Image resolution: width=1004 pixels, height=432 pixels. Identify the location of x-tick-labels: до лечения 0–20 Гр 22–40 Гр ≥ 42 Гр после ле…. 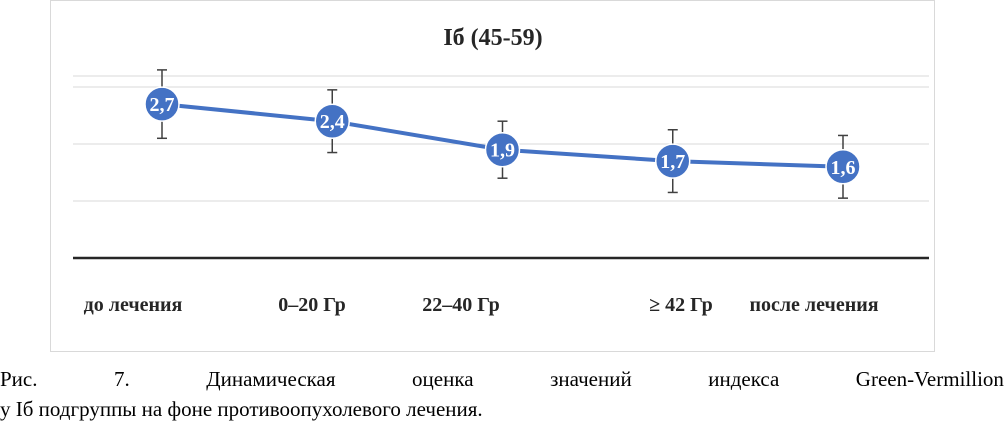
(481, 305).